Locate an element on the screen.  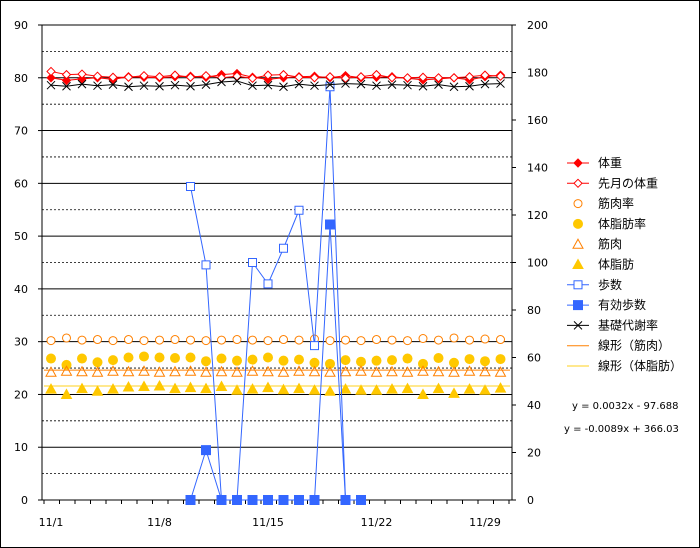
y-left-tick-label: 10 is located at coordinates (21, 447).